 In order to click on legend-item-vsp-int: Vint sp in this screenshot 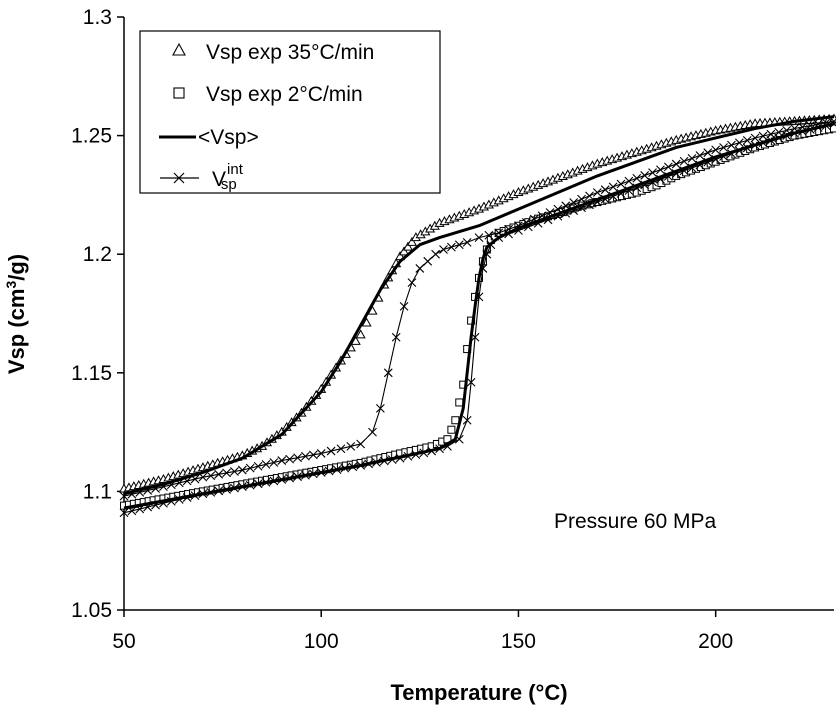, I will do `click(202, 177)`.